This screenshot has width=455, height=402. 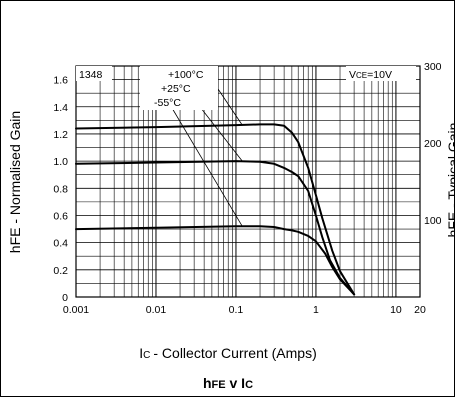 What do you see at coordinates (433, 221) in the screenshot?
I see `y2-tick-label: 100` at bounding box center [433, 221].